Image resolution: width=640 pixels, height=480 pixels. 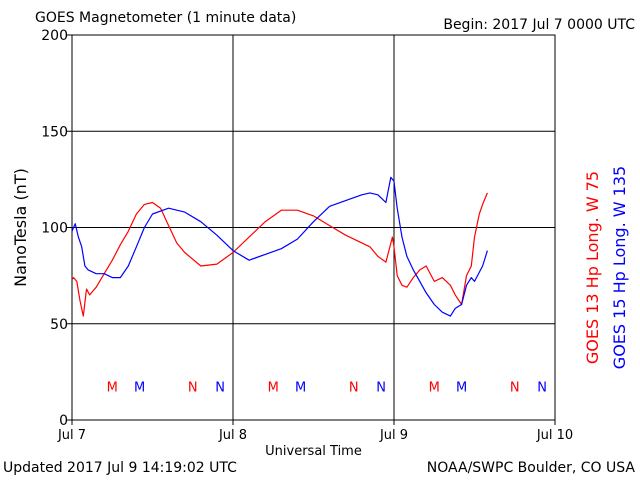 What do you see at coordinates (393, 435) in the screenshot?
I see `x-tick-label: Jul 9` at bounding box center [393, 435].